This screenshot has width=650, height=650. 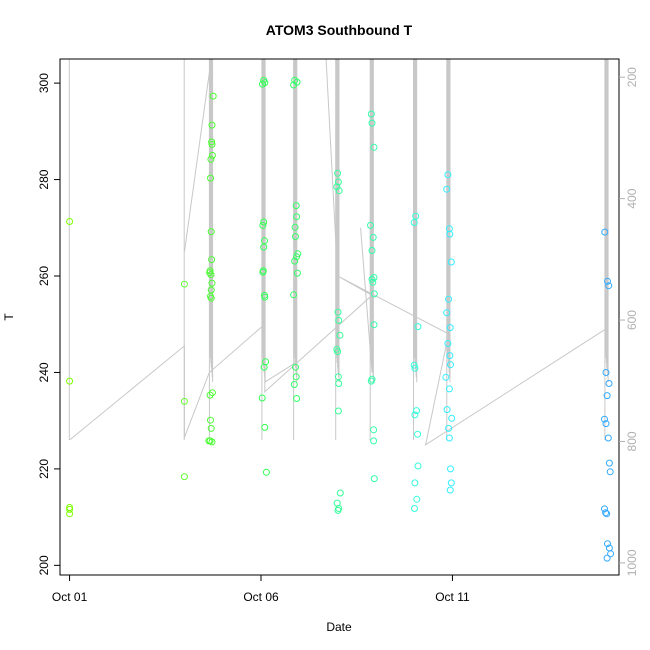 I want to click on y-tick-label: 240, so click(x=44, y=372).